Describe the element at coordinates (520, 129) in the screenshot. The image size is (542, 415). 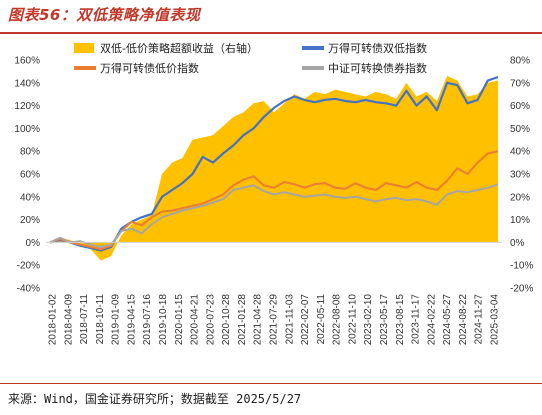
I see `y-right-tick-label: 50%` at that location.